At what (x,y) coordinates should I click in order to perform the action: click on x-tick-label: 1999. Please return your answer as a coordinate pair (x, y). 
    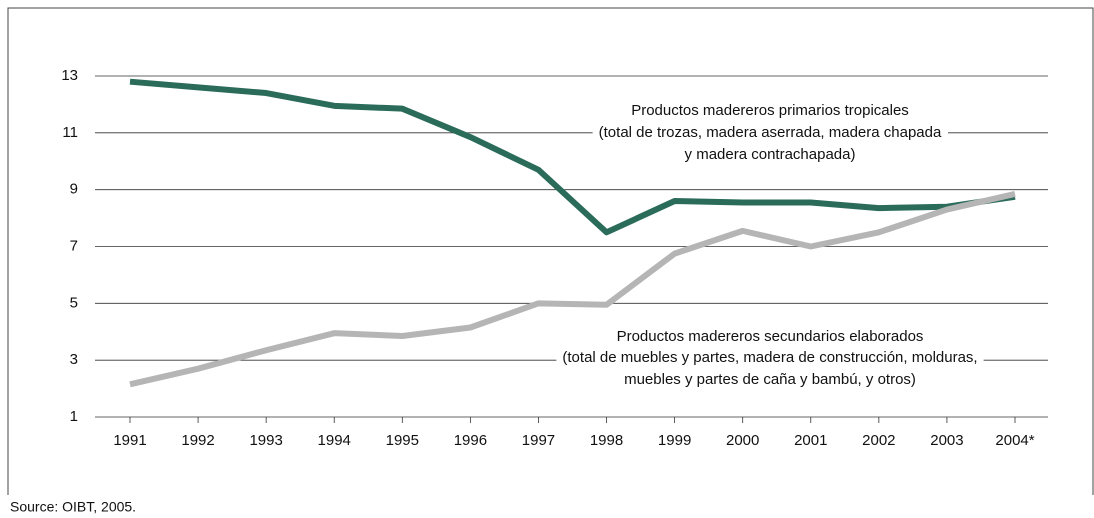
    Looking at the image, I should click on (674, 440).